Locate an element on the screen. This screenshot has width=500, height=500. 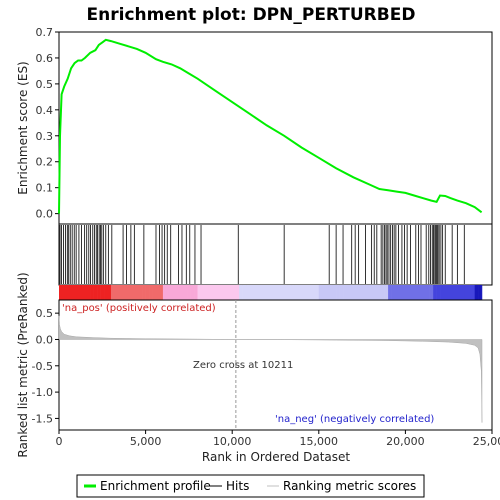
metric-y-tick-label: 0.0 is located at coordinates (45, 339).